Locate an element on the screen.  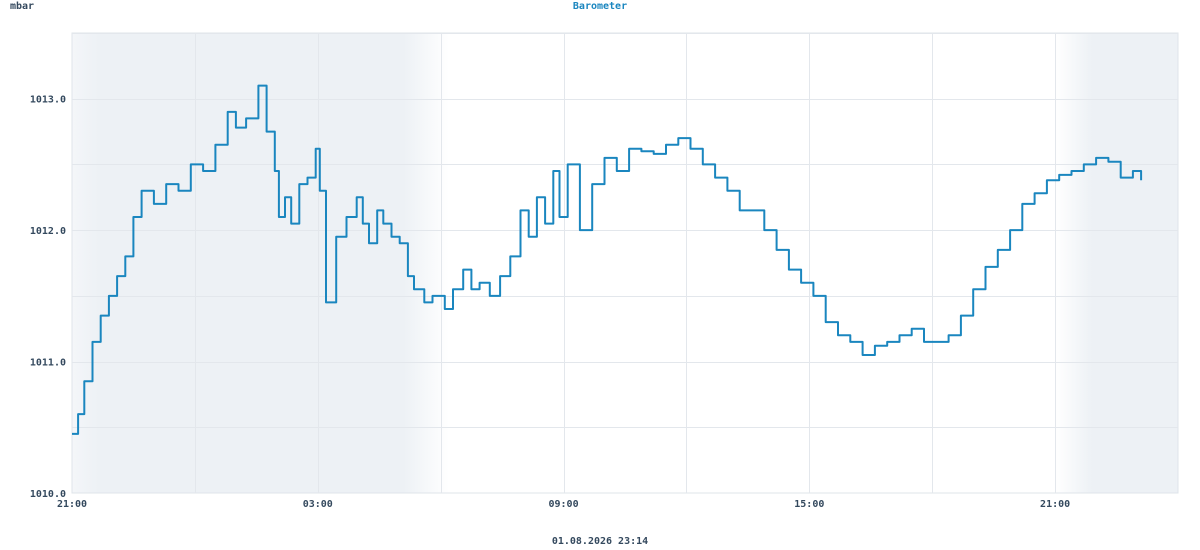
chart-title: Barometer is located at coordinates (600, 6).